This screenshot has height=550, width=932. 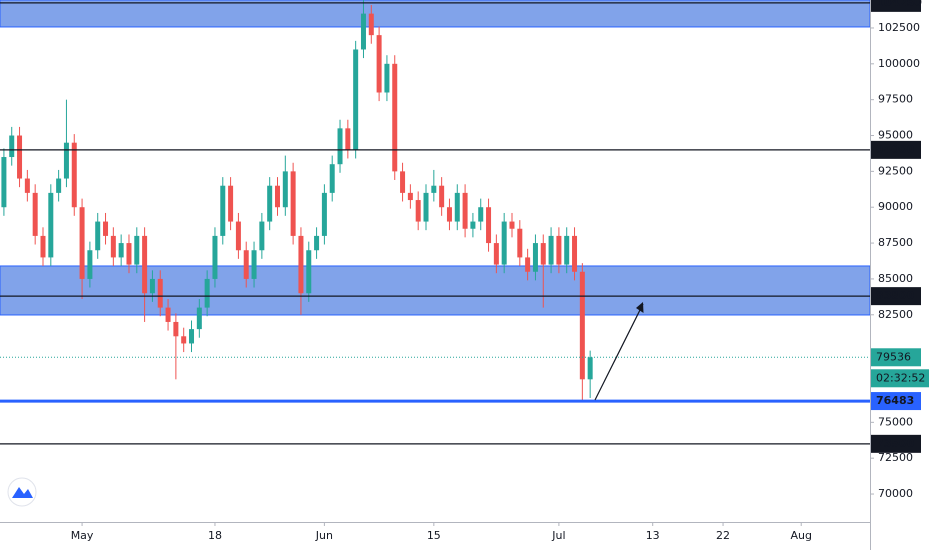 I want to click on y-tick-label: 85000, so click(x=895, y=278).